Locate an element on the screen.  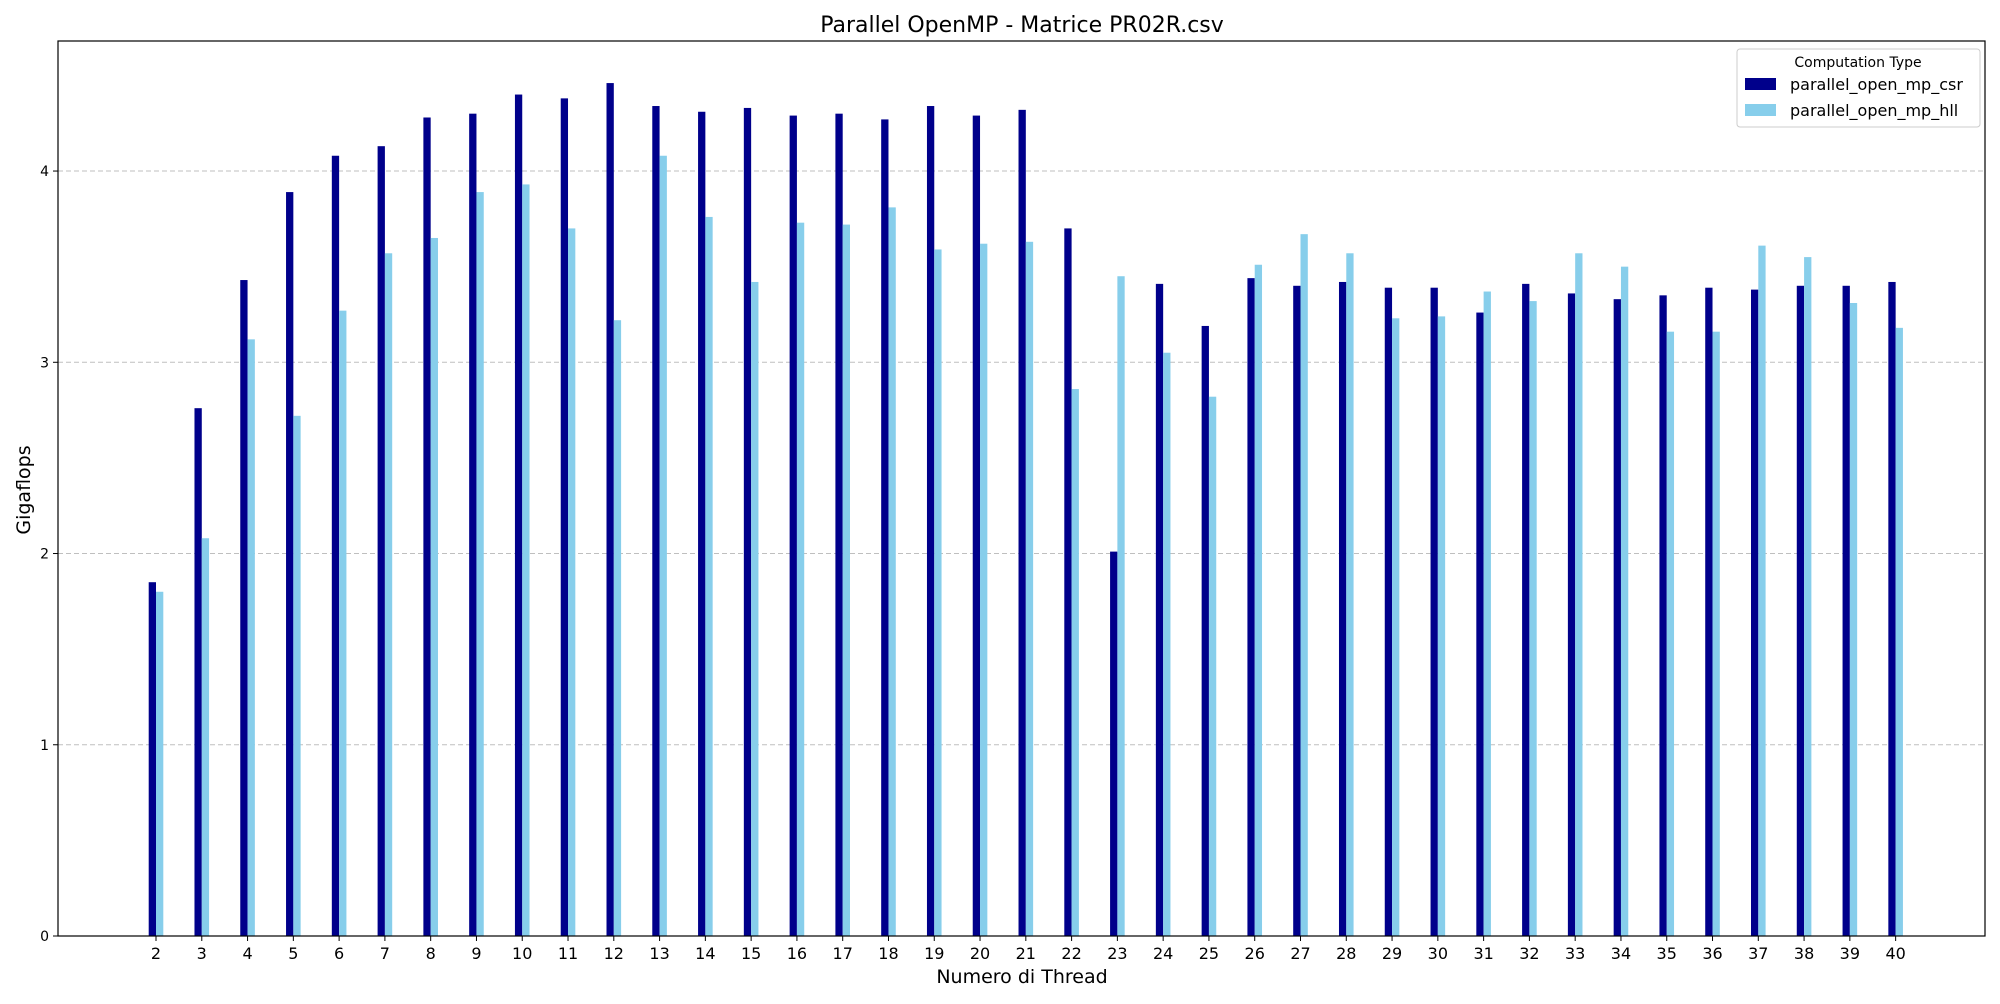
x-tick-label: 21 is located at coordinates (1026, 953).